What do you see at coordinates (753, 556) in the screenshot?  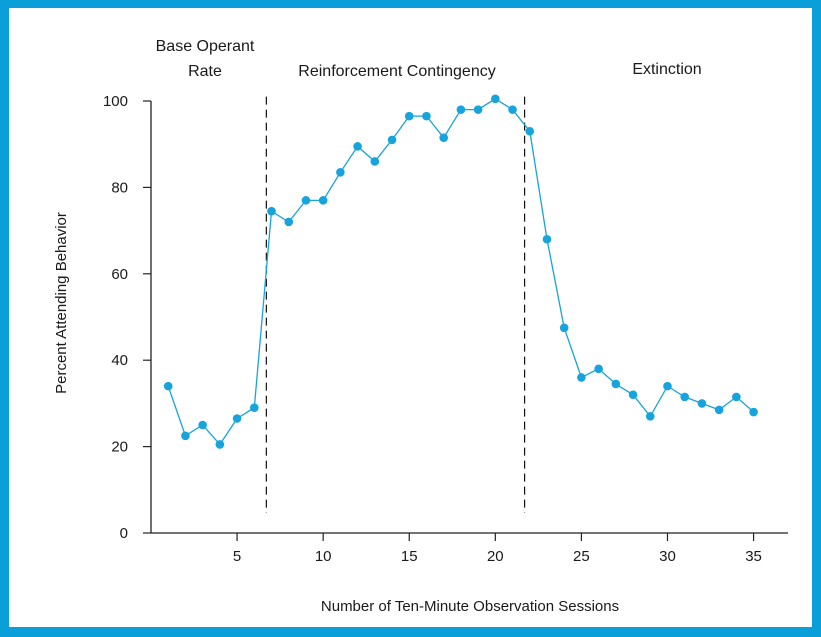 I see `x-tick-label: 35` at bounding box center [753, 556].